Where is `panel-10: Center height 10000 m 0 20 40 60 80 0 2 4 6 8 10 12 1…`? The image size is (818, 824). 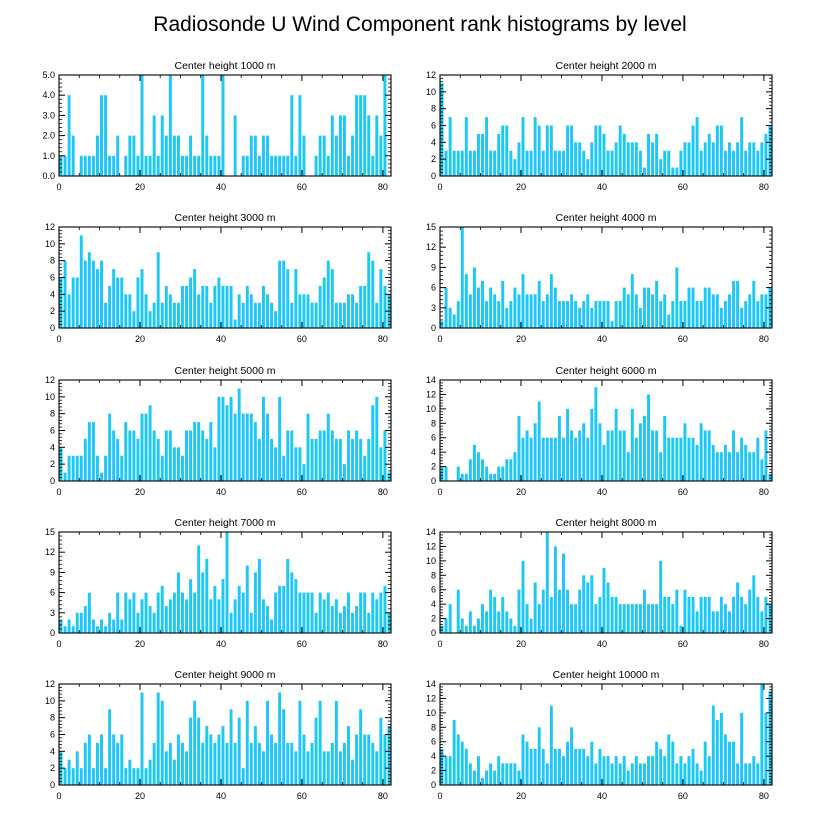
panel-10: Center height 10000 m 0 20 40 60 80 0 2 4 6 8 10 12 1… is located at coordinates (599, 735).